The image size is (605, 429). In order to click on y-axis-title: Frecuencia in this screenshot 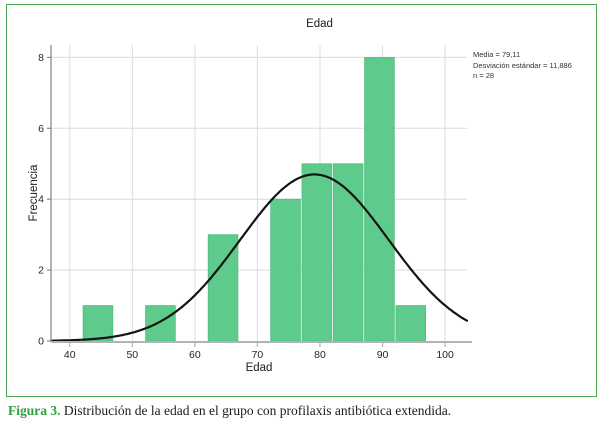, I will do `click(34, 193)`.